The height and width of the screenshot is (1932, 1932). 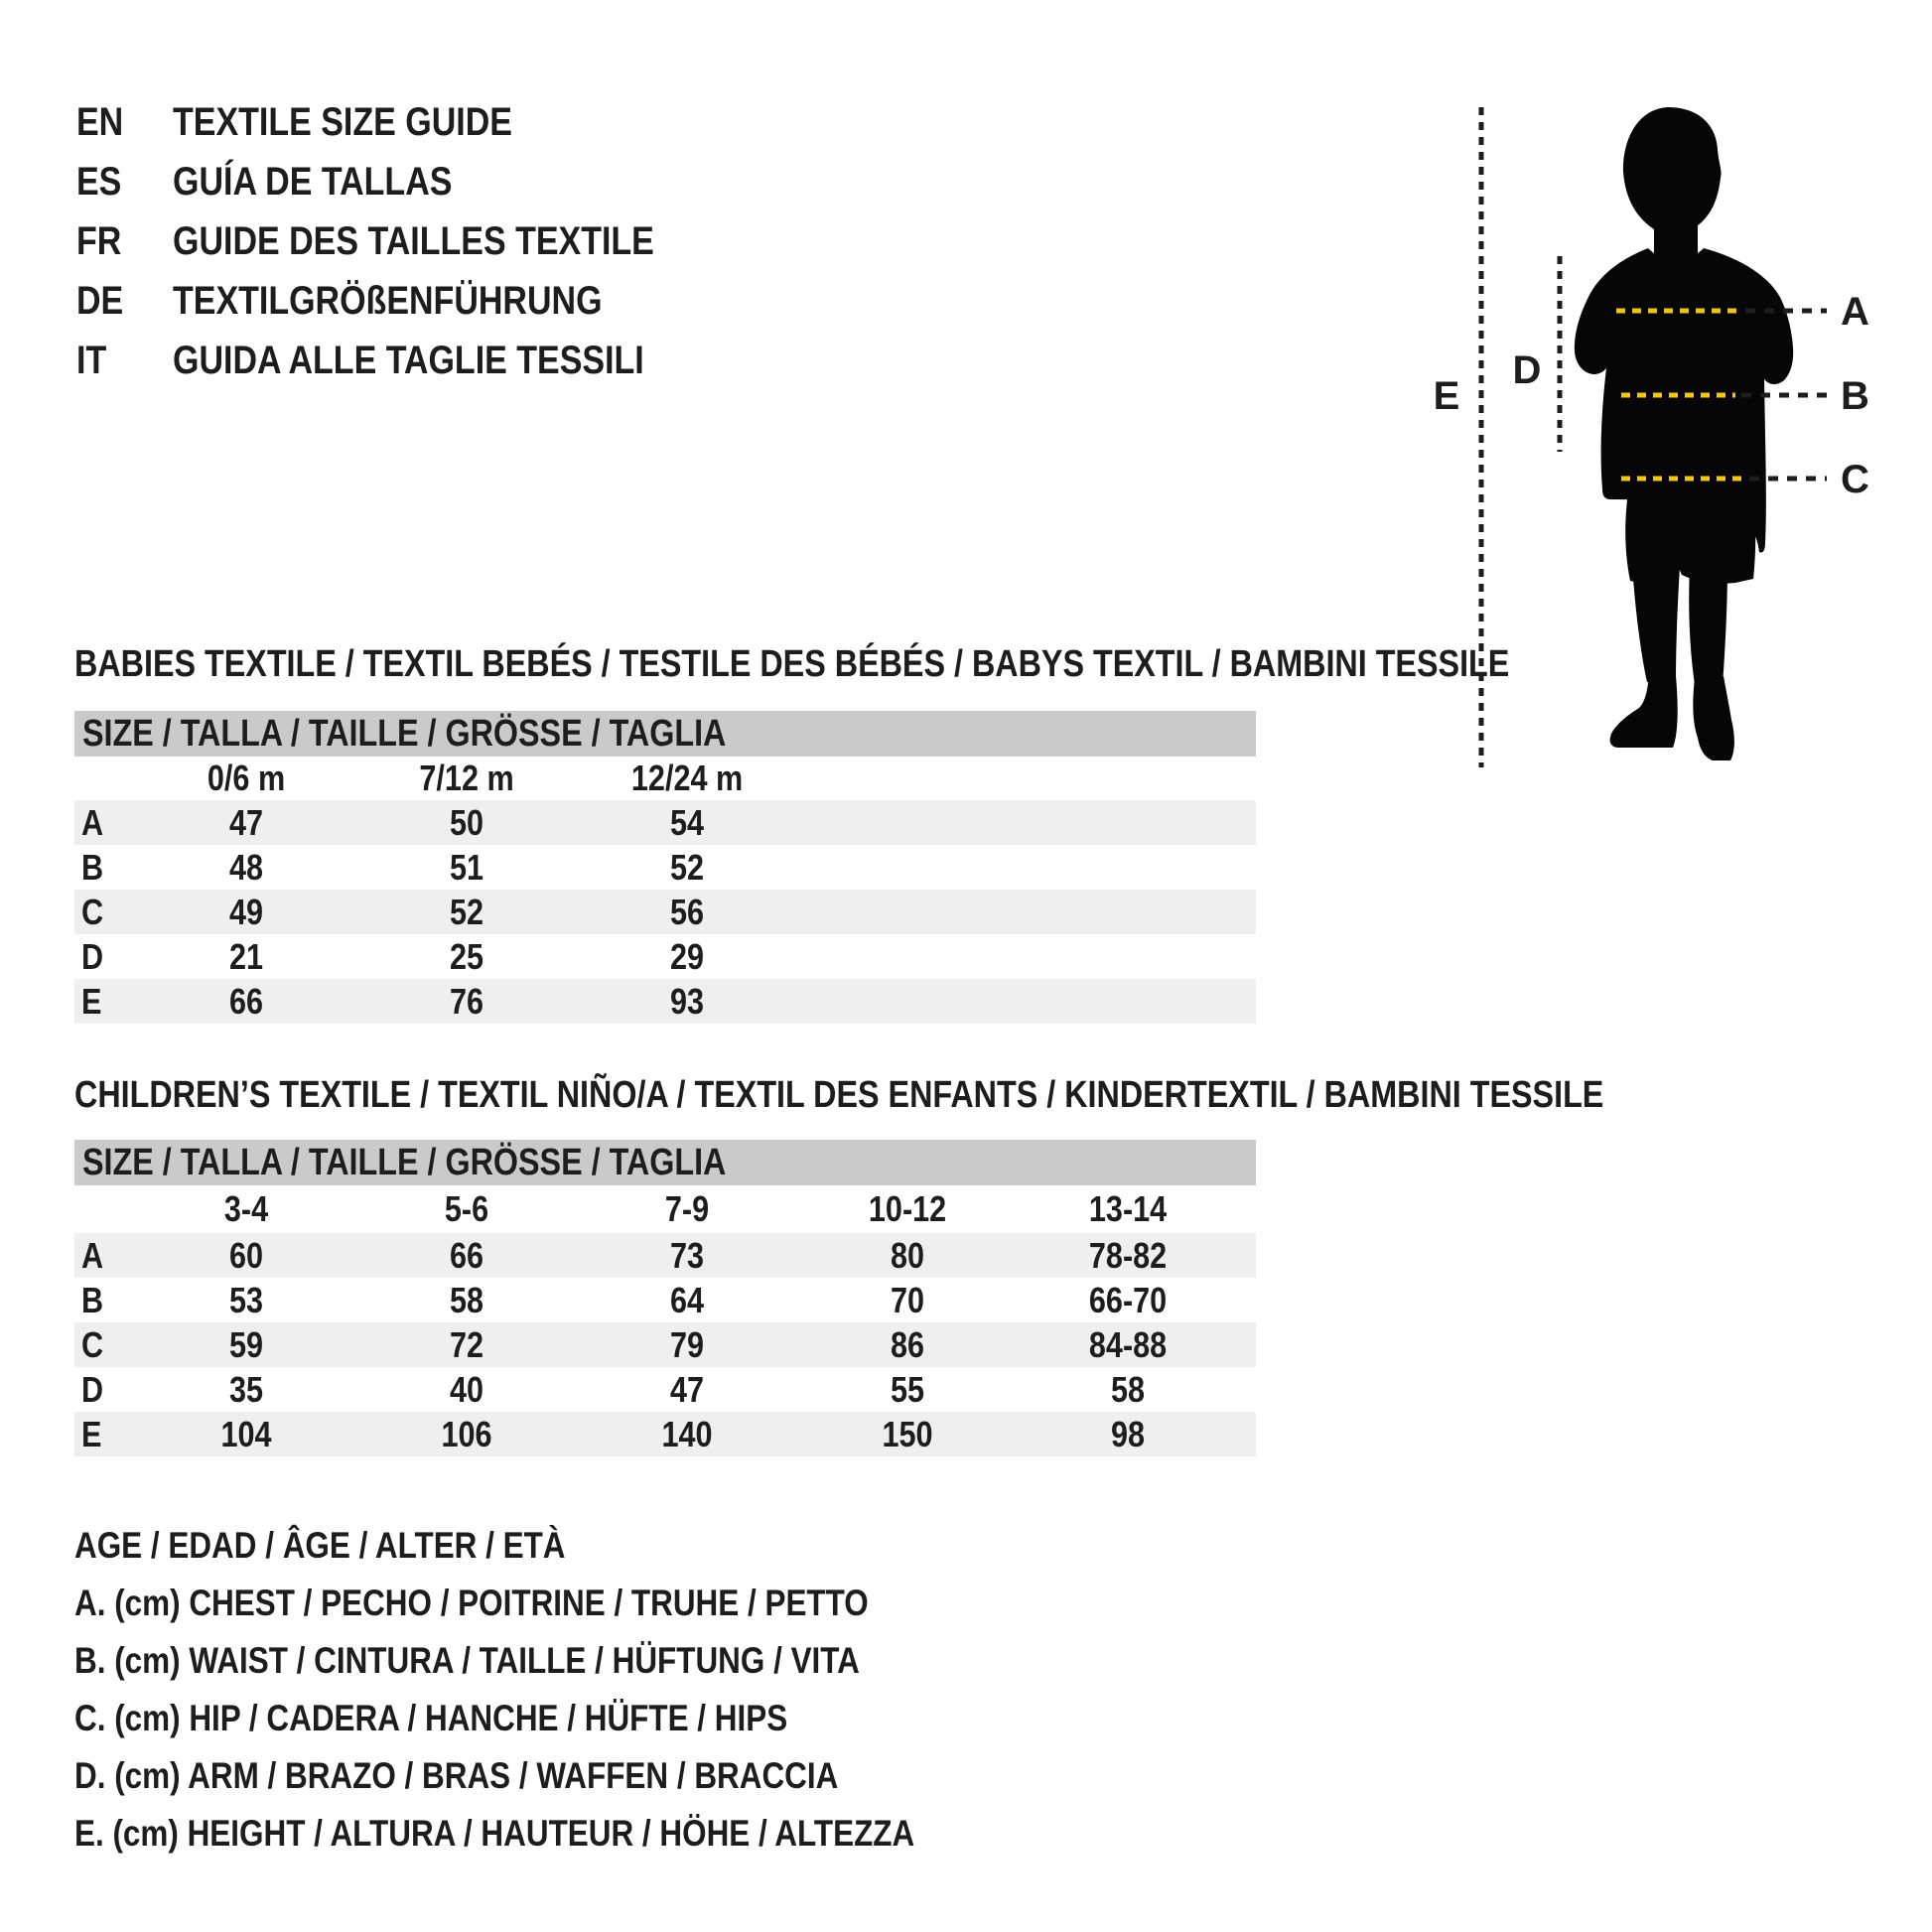 What do you see at coordinates (466, 956) in the screenshot?
I see `table-cell: 25` at bounding box center [466, 956].